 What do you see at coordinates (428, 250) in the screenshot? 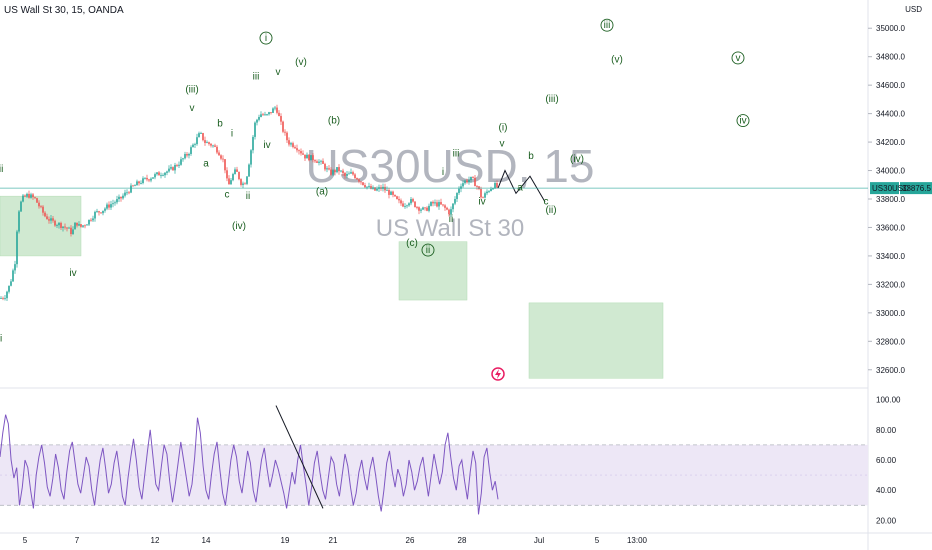
I see `wave-circle` at bounding box center [428, 250].